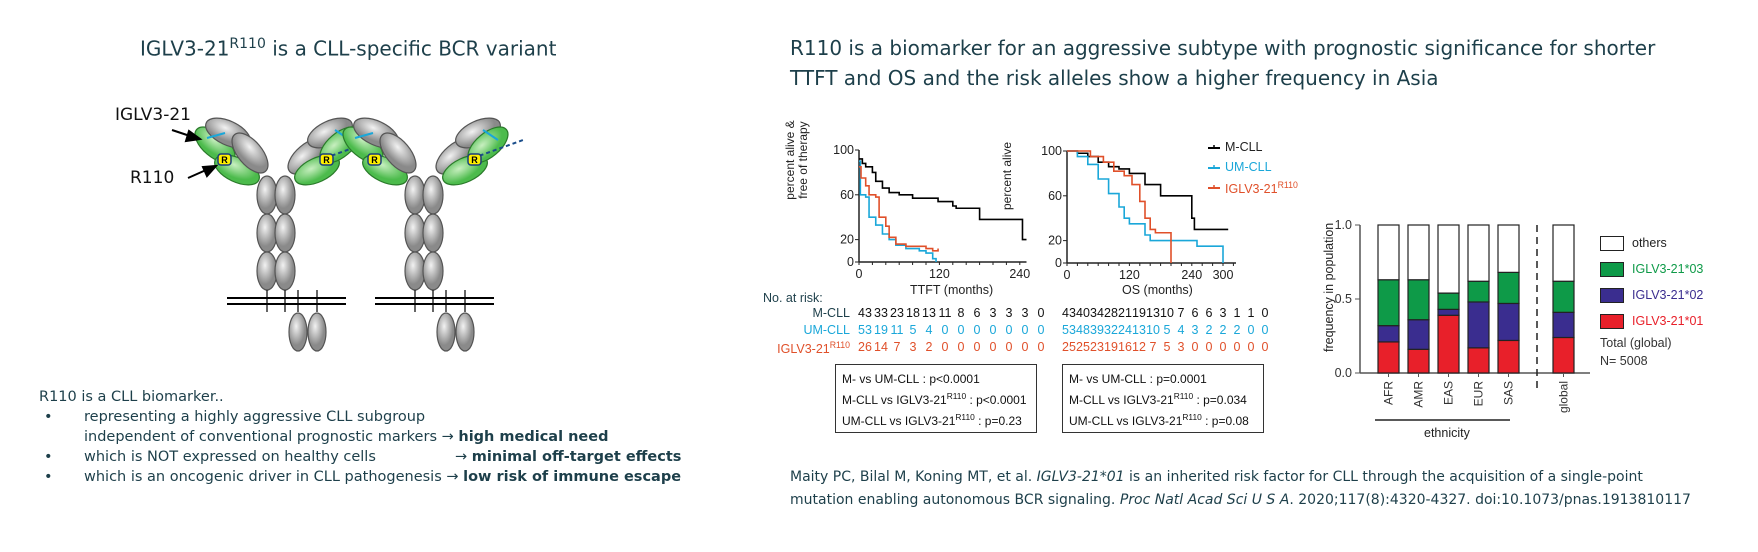  Describe the element at coordinates (1388, 357) in the screenshot. I see `bar-AFR-allele01` at that location.